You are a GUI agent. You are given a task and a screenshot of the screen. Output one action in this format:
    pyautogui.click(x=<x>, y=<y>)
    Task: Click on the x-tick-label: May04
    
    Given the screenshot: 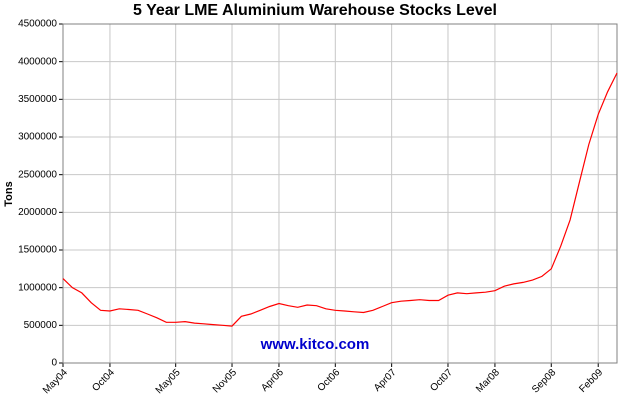 What is the action you would take?
    pyautogui.click(x=55, y=381)
    